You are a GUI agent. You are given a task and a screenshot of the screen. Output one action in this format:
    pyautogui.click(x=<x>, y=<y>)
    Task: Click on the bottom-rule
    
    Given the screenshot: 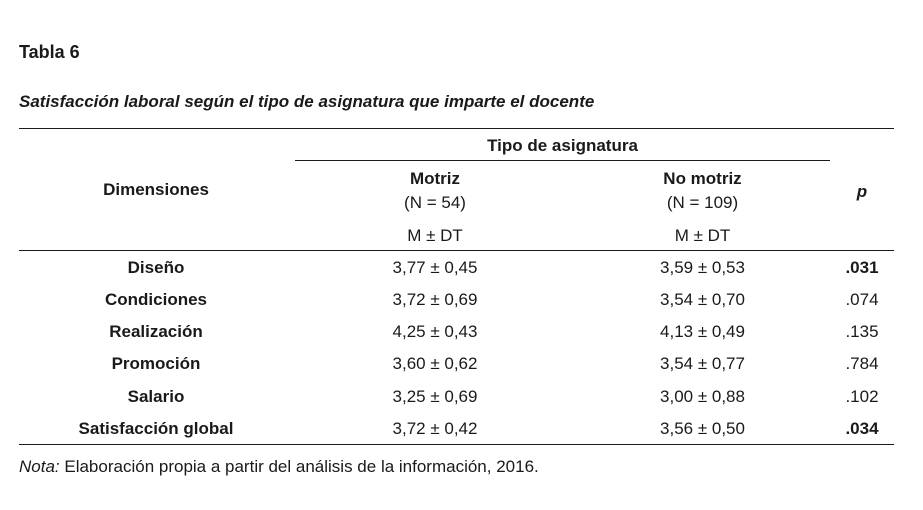 What is the action you would take?
    pyautogui.click(x=456, y=444)
    